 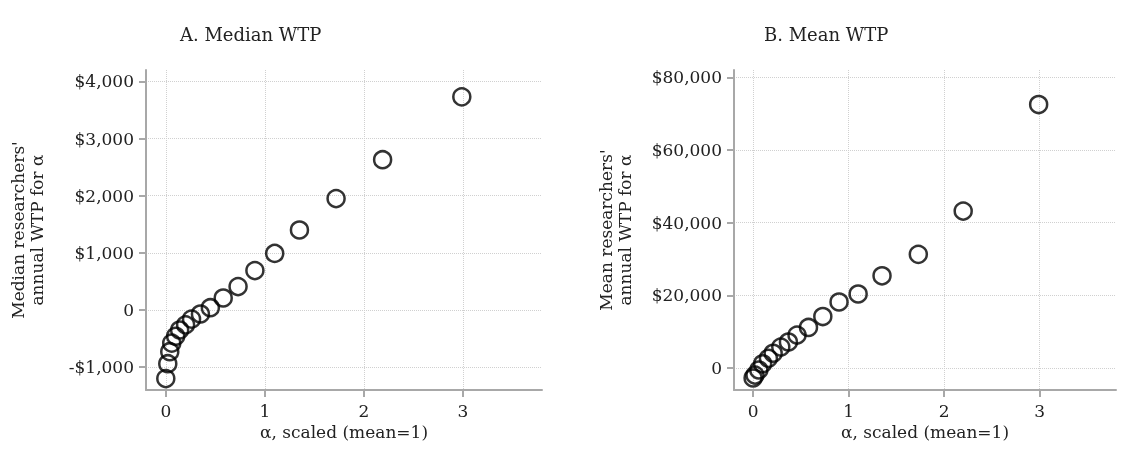 I want to click on y-tick-label: $1,000, so click(x=104, y=252).